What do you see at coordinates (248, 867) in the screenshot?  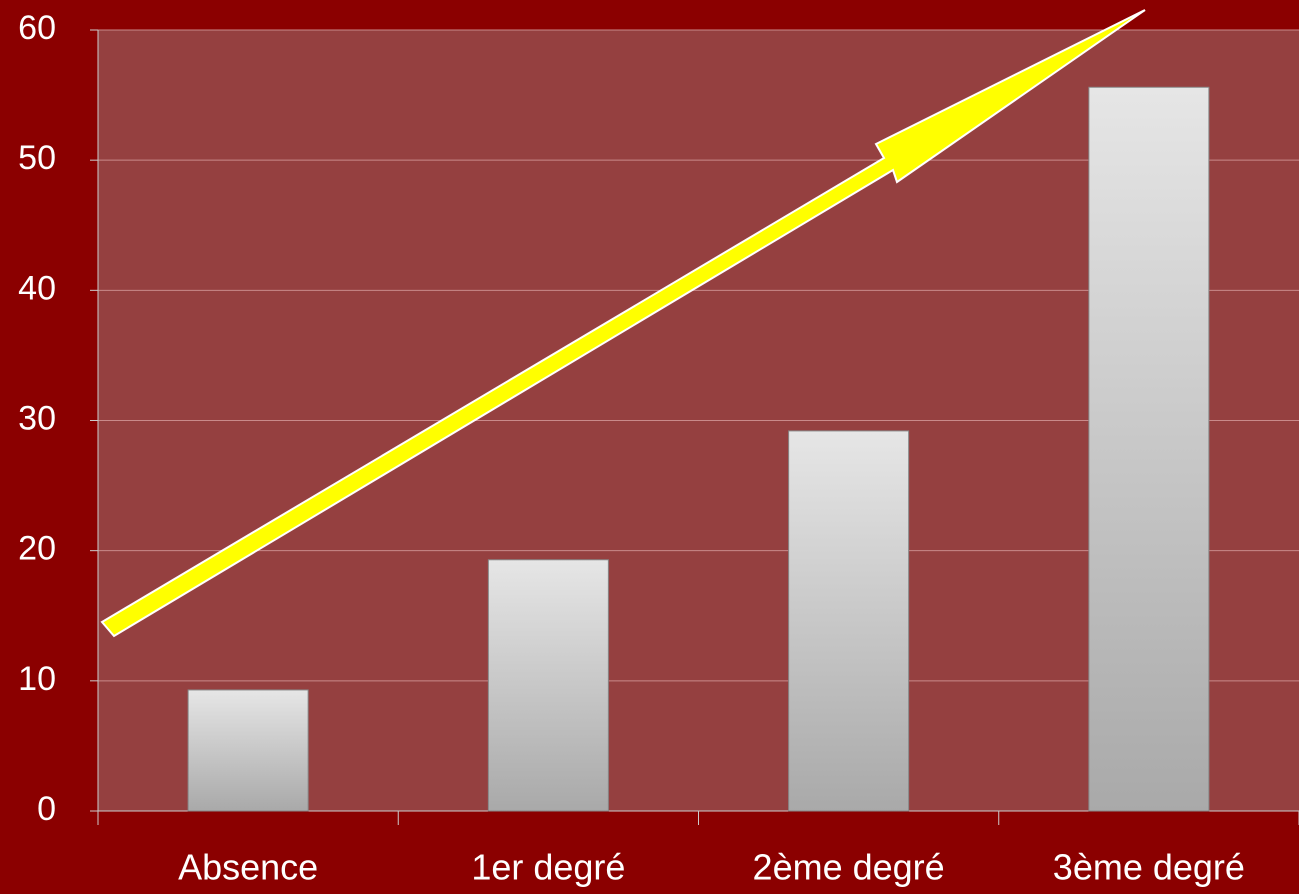 I see `x-tick-label: Absence` at bounding box center [248, 867].